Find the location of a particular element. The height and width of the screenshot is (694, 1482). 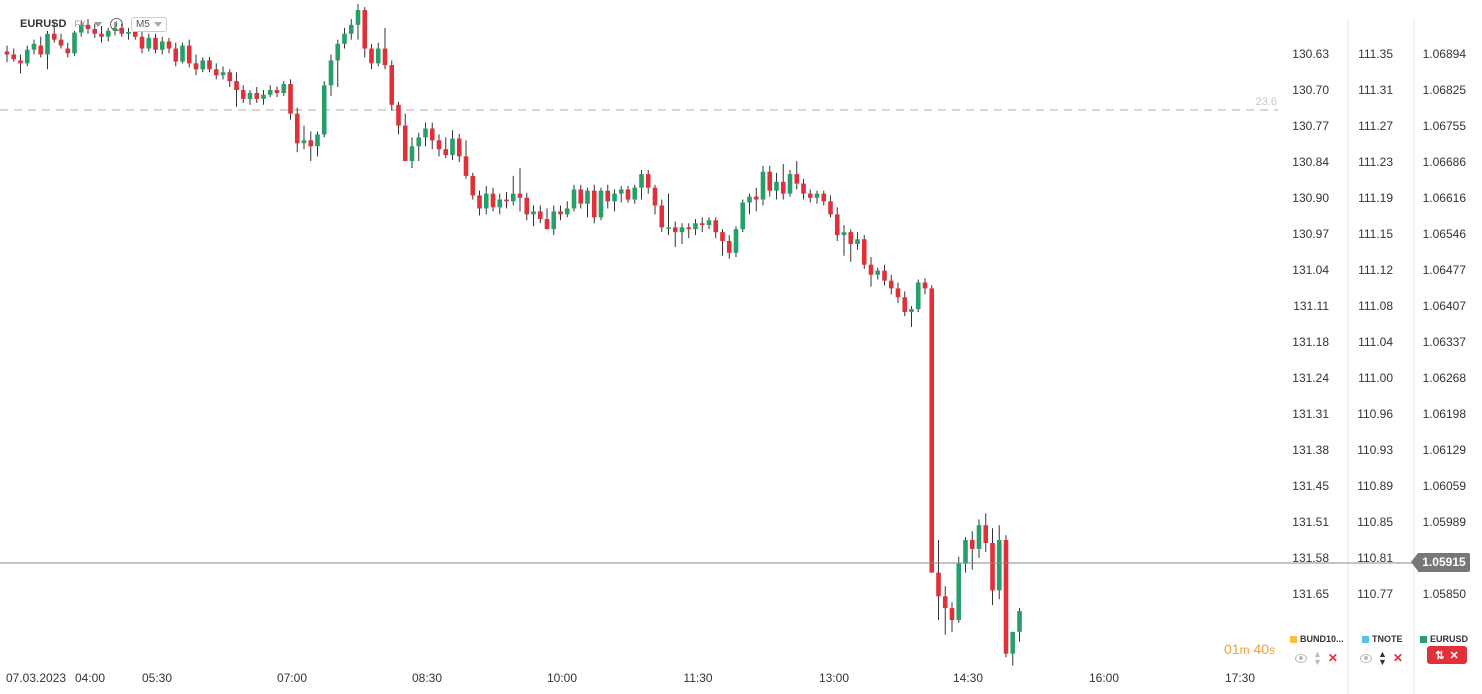

legend-controls-eurusd: ⇅ ✕ is located at coordinates (1447, 655).